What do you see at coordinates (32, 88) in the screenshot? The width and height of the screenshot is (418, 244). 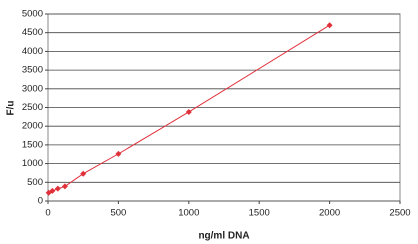 I see `y-tick-label: 3000` at bounding box center [32, 88].